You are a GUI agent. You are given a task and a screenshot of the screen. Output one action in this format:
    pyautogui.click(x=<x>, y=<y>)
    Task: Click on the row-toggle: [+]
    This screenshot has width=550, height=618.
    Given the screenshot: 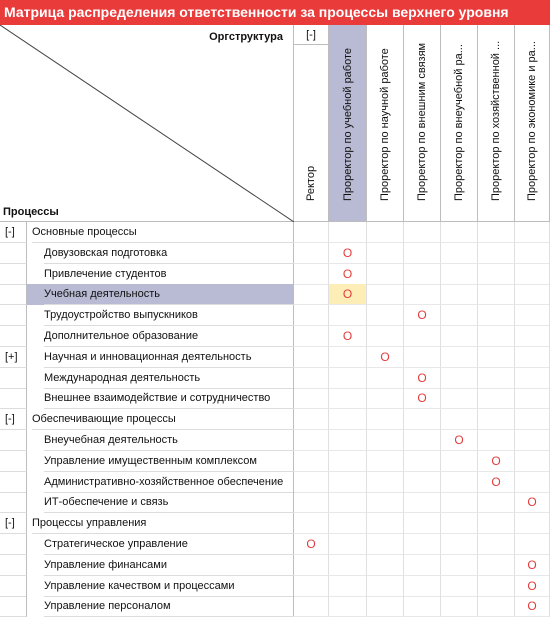 What is the action you would take?
    pyautogui.click(x=13, y=357)
    